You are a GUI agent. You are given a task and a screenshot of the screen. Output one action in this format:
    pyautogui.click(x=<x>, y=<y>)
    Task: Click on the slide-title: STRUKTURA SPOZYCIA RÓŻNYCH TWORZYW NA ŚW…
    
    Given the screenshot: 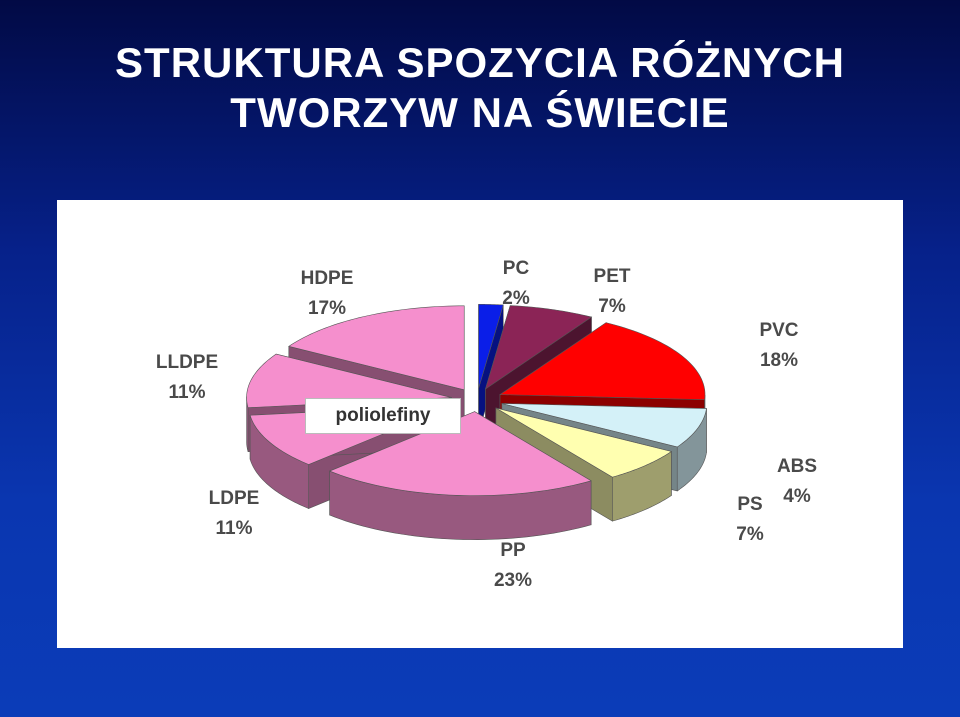 What is the action you would take?
    pyautogui.click(x=480, y=88)
    